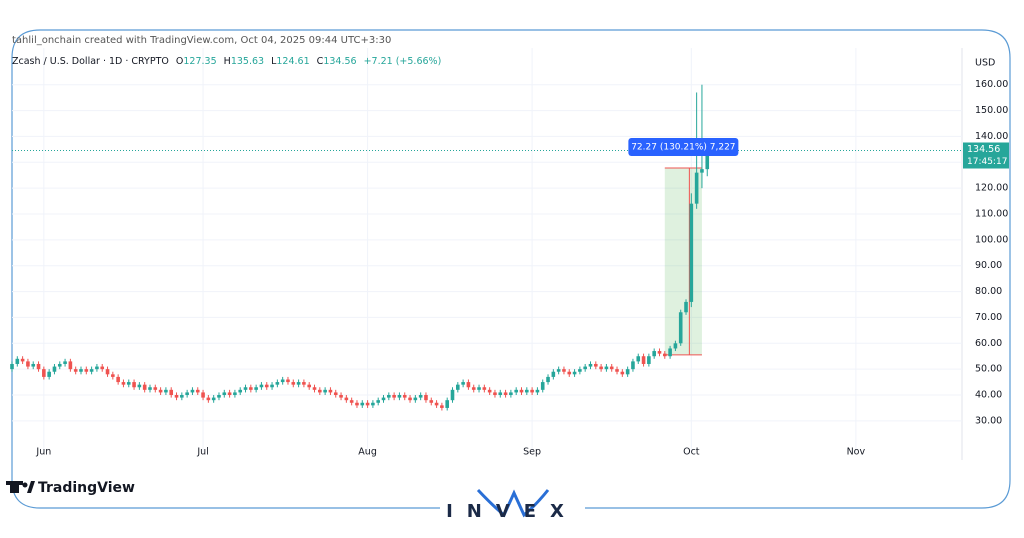  Describe the element at coordinates (988, 291) in the screenshot. I see `y-tick-label: 80.00` at that location.